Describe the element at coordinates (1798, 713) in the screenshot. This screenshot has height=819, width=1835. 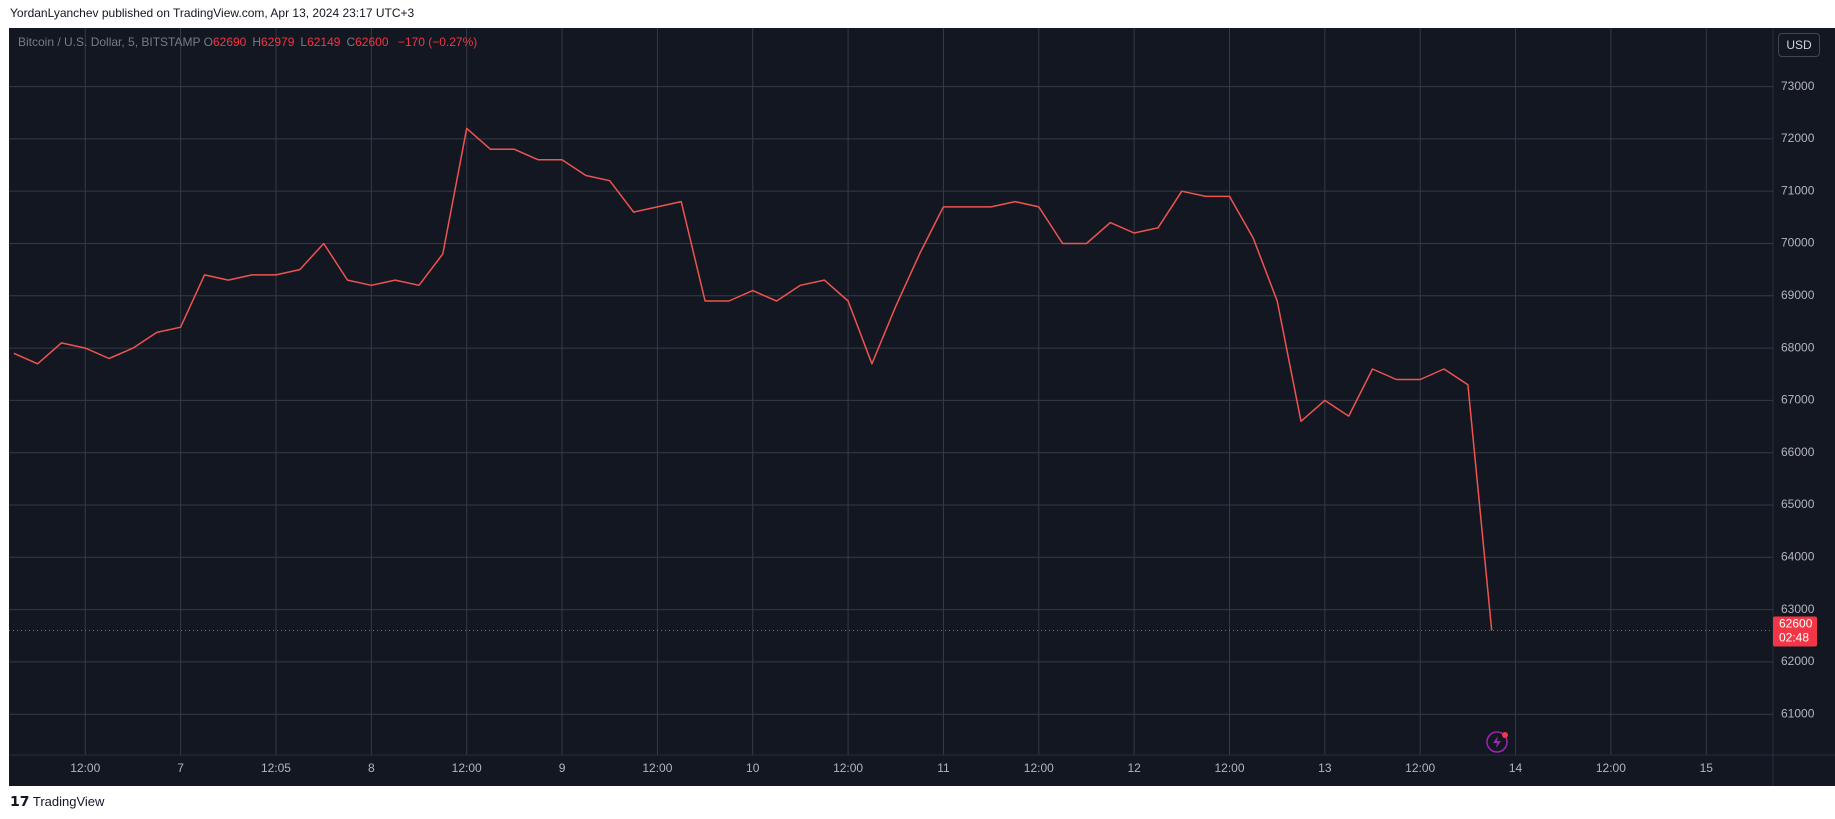
I see `y-tick-label: 61000` at that location.